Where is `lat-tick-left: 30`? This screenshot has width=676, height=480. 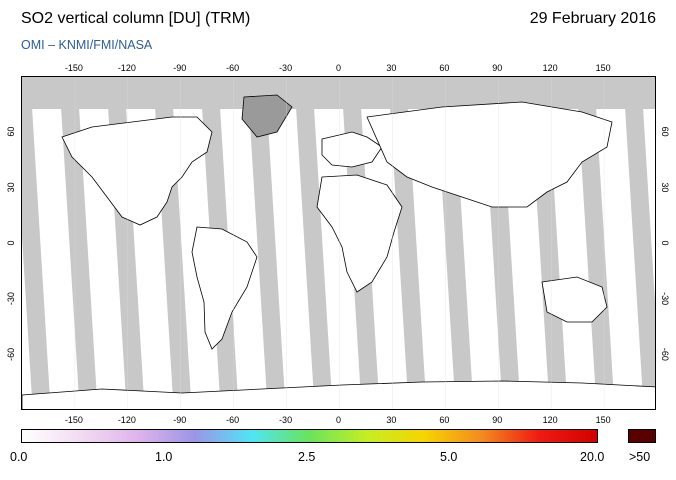 lat-tick-left: 30 is located at coordinates (11, 187).